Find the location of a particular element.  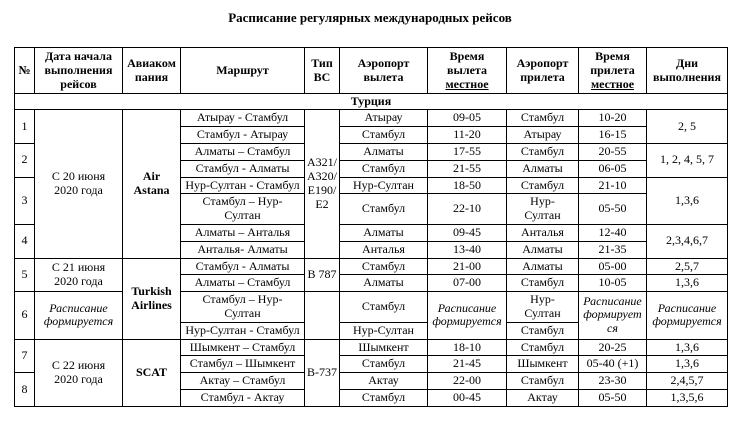

dep-time-cell: 21-45 is located at coordinates (467, 364).